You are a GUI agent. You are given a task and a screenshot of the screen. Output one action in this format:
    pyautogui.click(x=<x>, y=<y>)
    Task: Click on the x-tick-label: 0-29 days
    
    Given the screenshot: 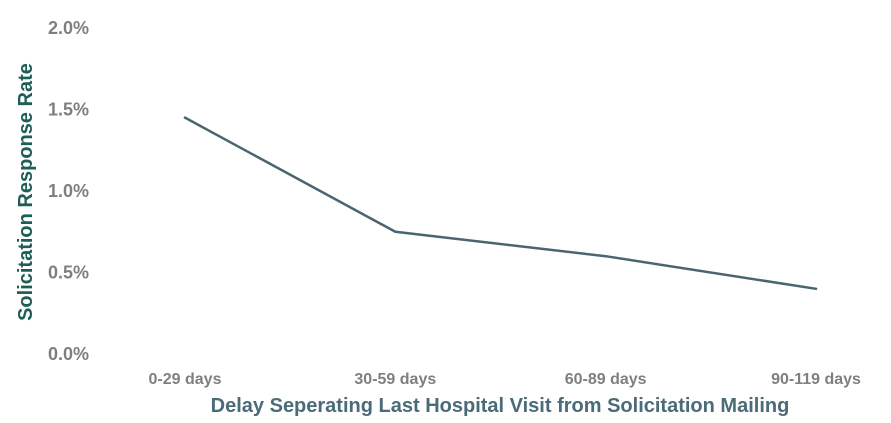 What is the action you would take?
    pyautogui.click(x=185, y=379)
    